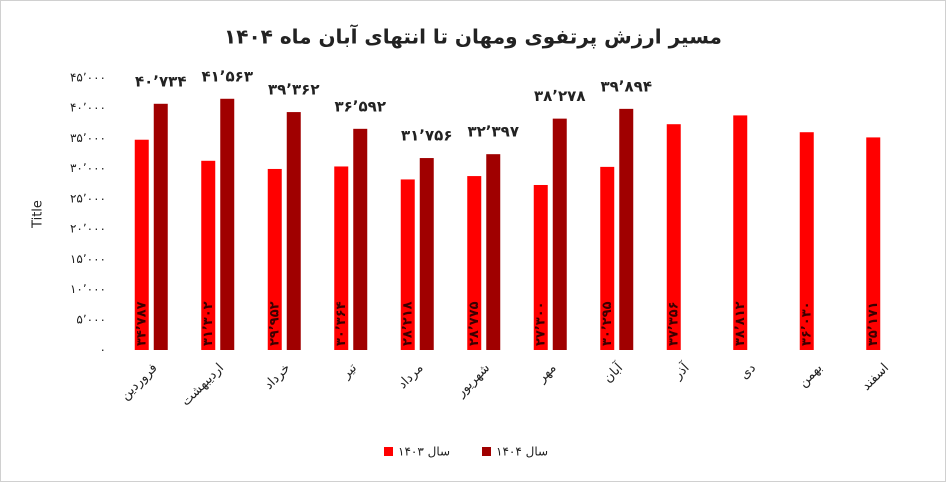  I want to click on y-tick-label: ۳۰٬۰۰۰, so click(88, 168).